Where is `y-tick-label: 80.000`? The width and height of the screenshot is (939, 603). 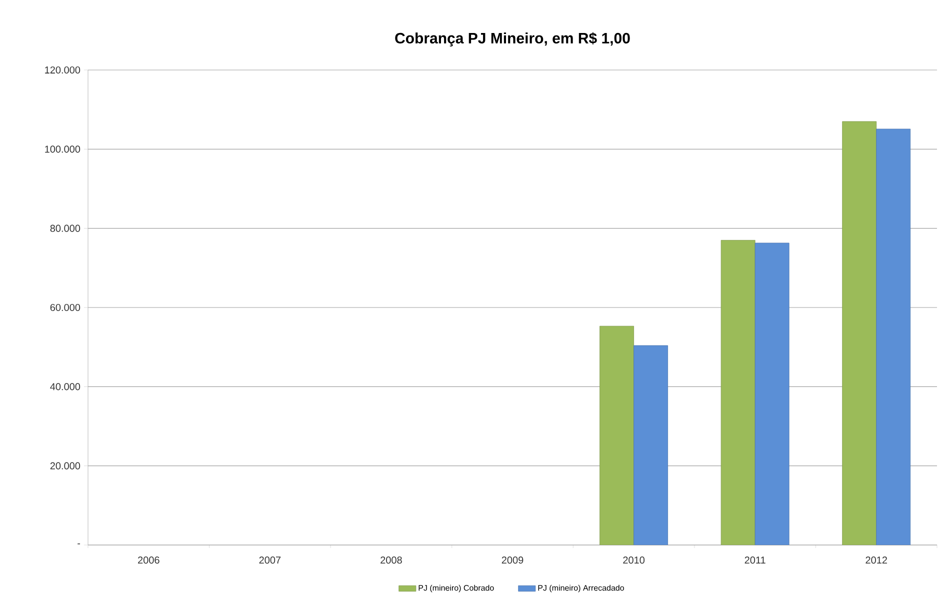 y-tick-label: 80.000 is located at coordinates (65, 228).